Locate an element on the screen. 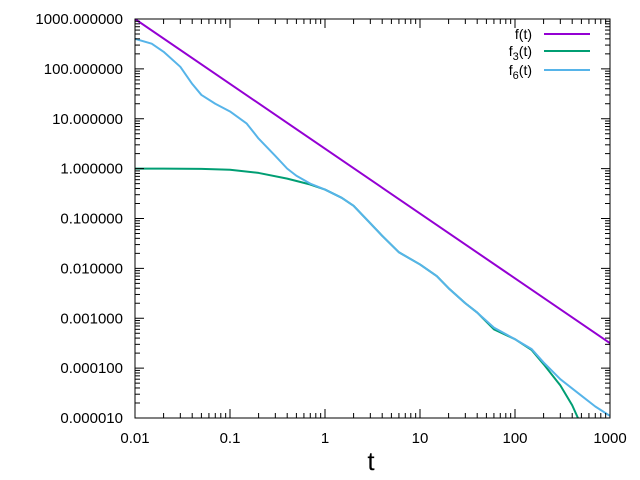 The width and height of the screenshot is (640, 480). y-tick-label: 0.001000 is located at coordinates (91, 318).